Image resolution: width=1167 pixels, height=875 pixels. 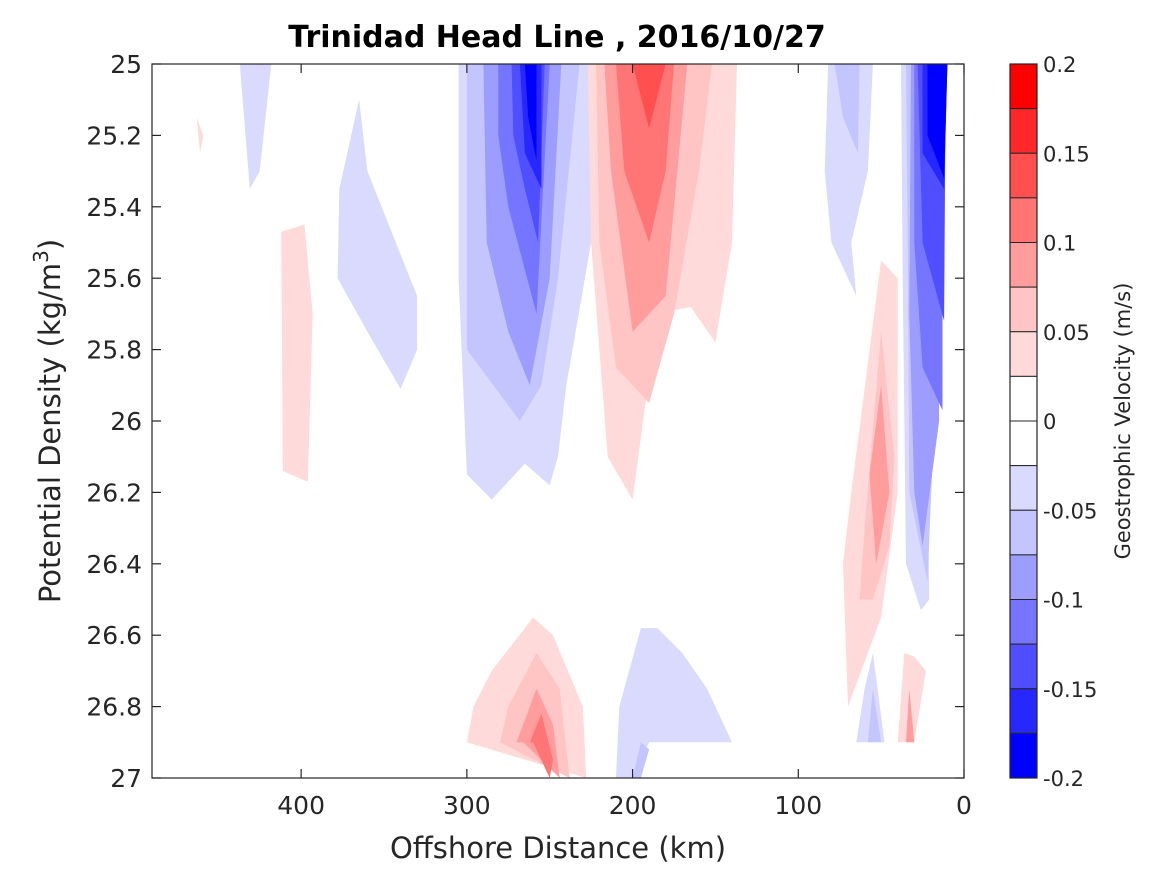 I want to click on y-tick-label: 26, so click(x=126, y=421).